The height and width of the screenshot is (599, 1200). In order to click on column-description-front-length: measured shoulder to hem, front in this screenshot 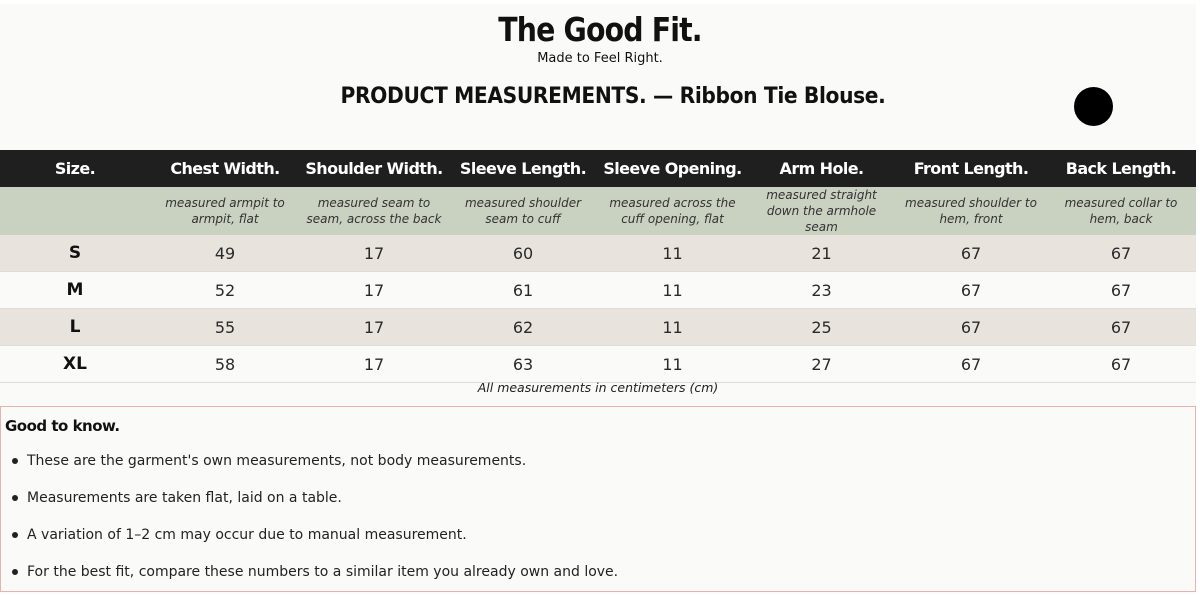, I will do `click(971, 211)`.